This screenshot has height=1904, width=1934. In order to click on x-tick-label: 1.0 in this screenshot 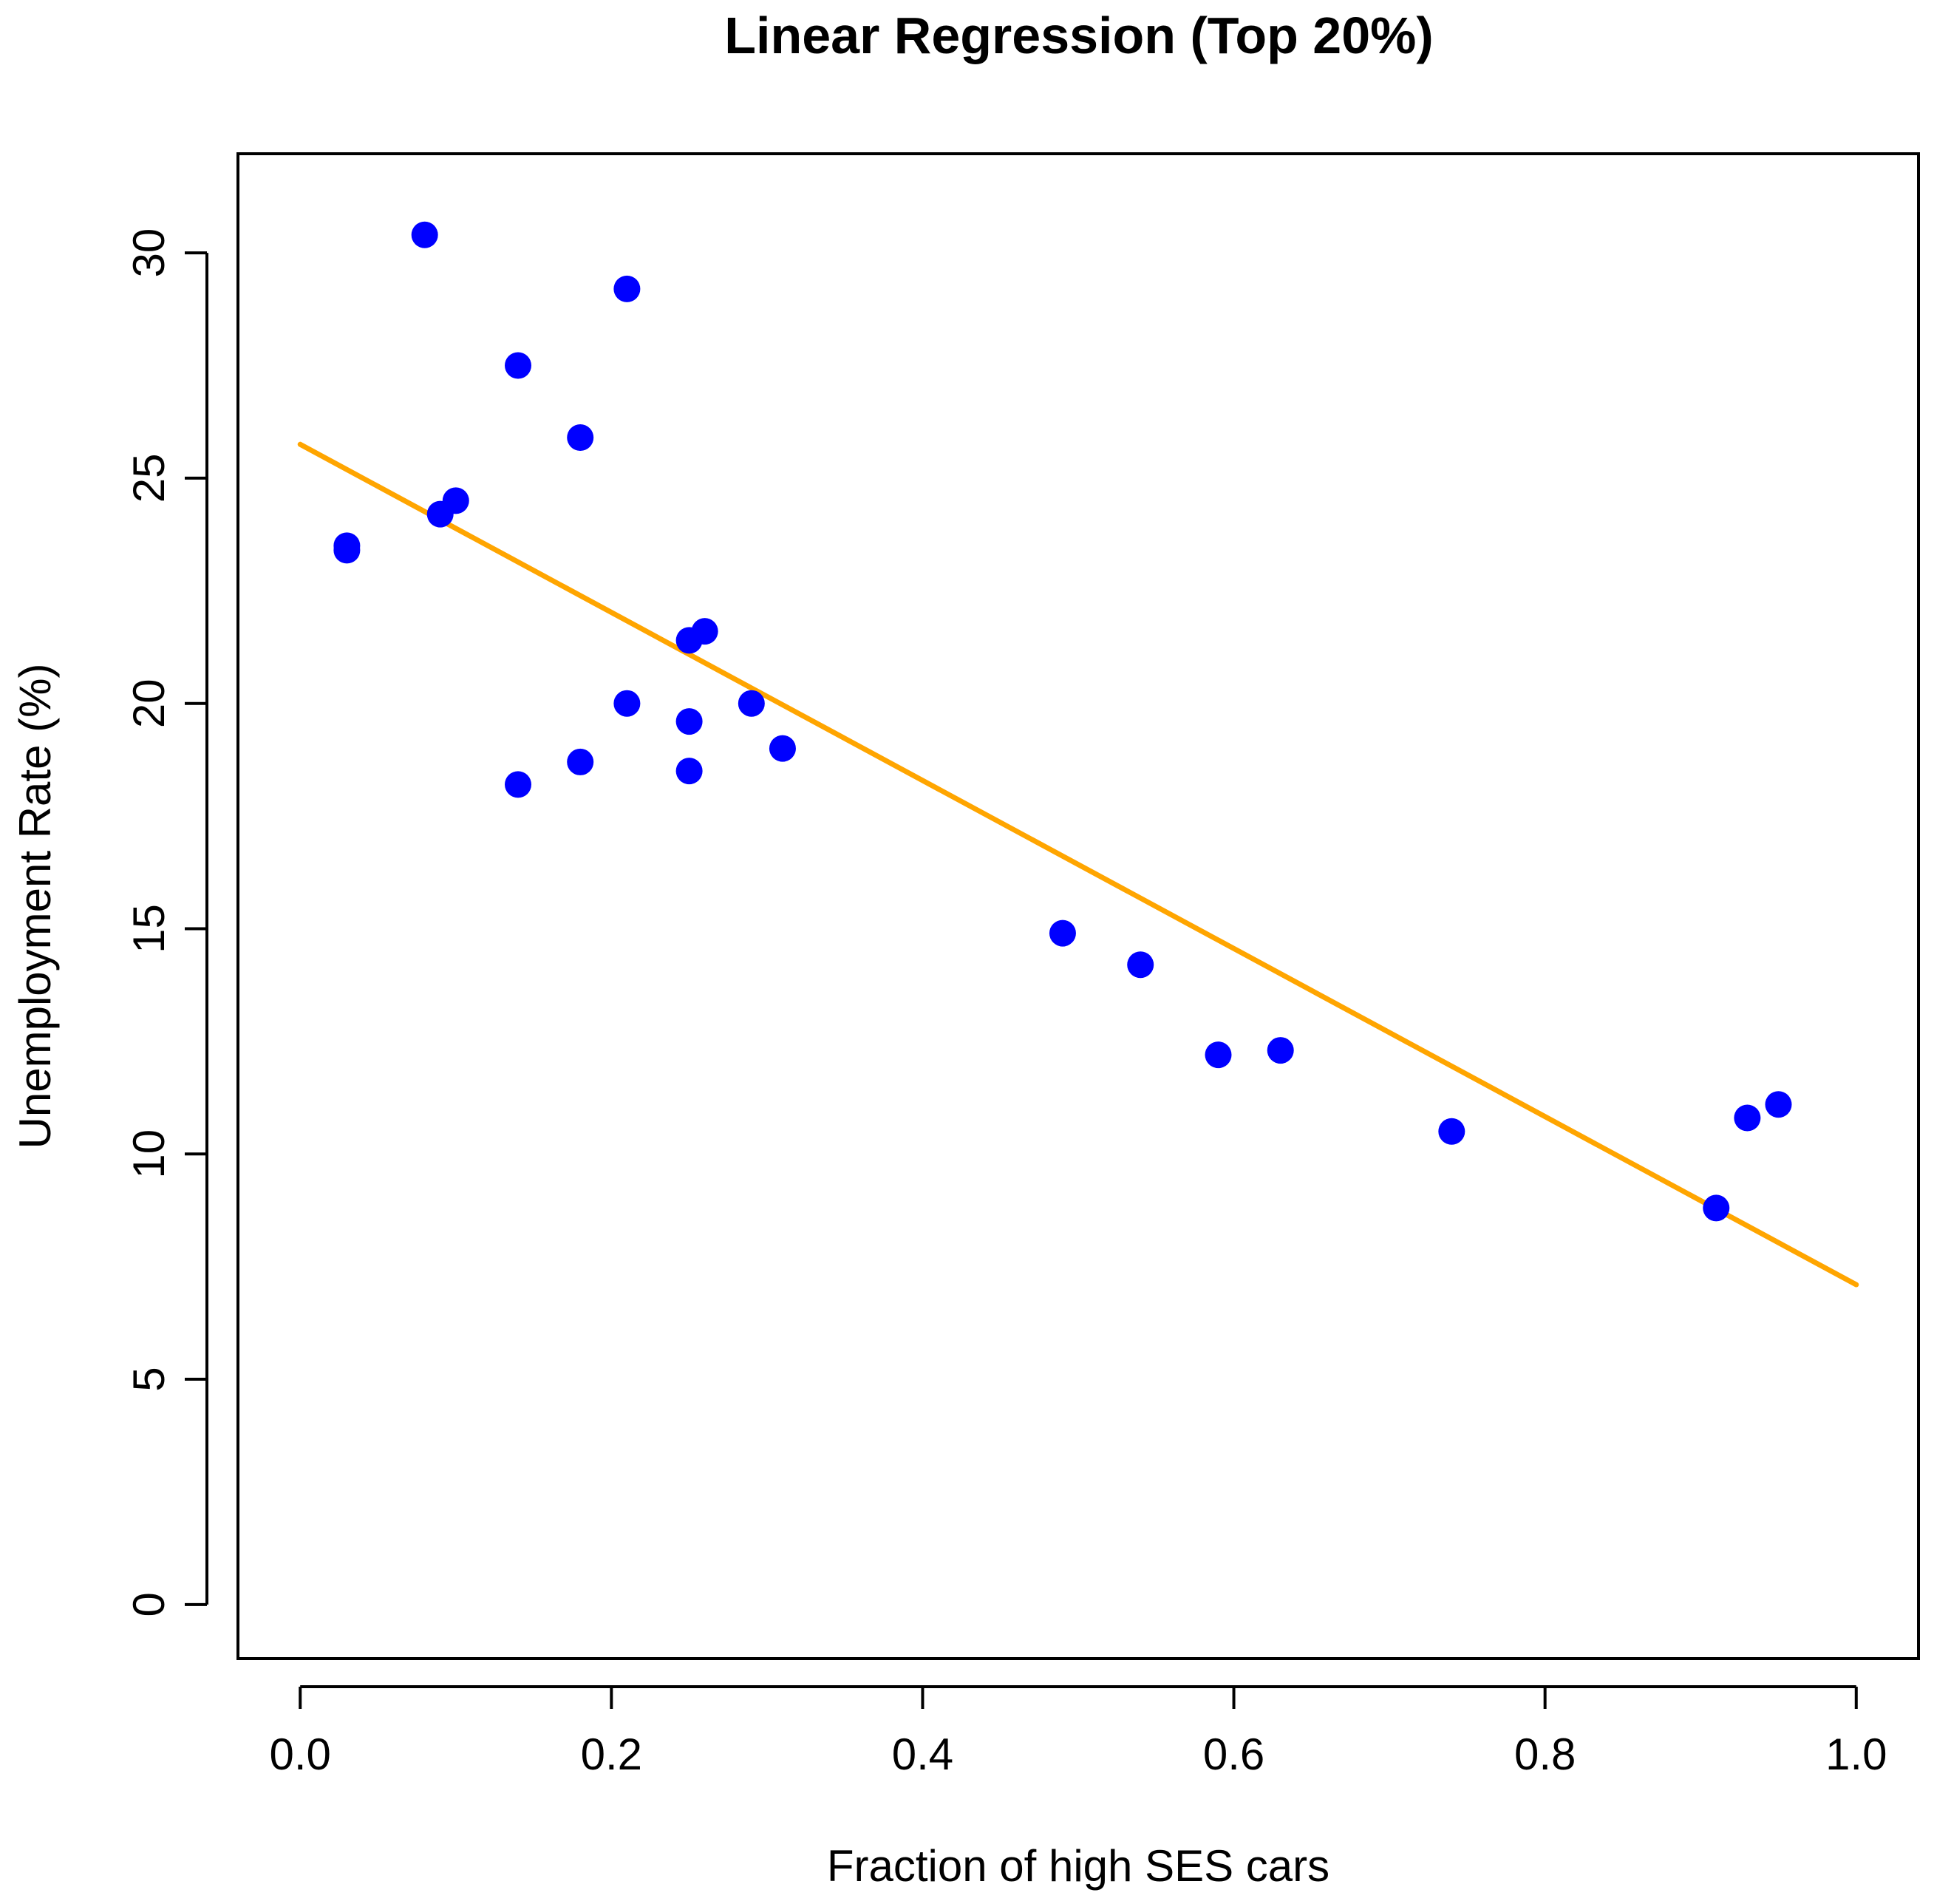, I will do `click(1856, 1754)`.